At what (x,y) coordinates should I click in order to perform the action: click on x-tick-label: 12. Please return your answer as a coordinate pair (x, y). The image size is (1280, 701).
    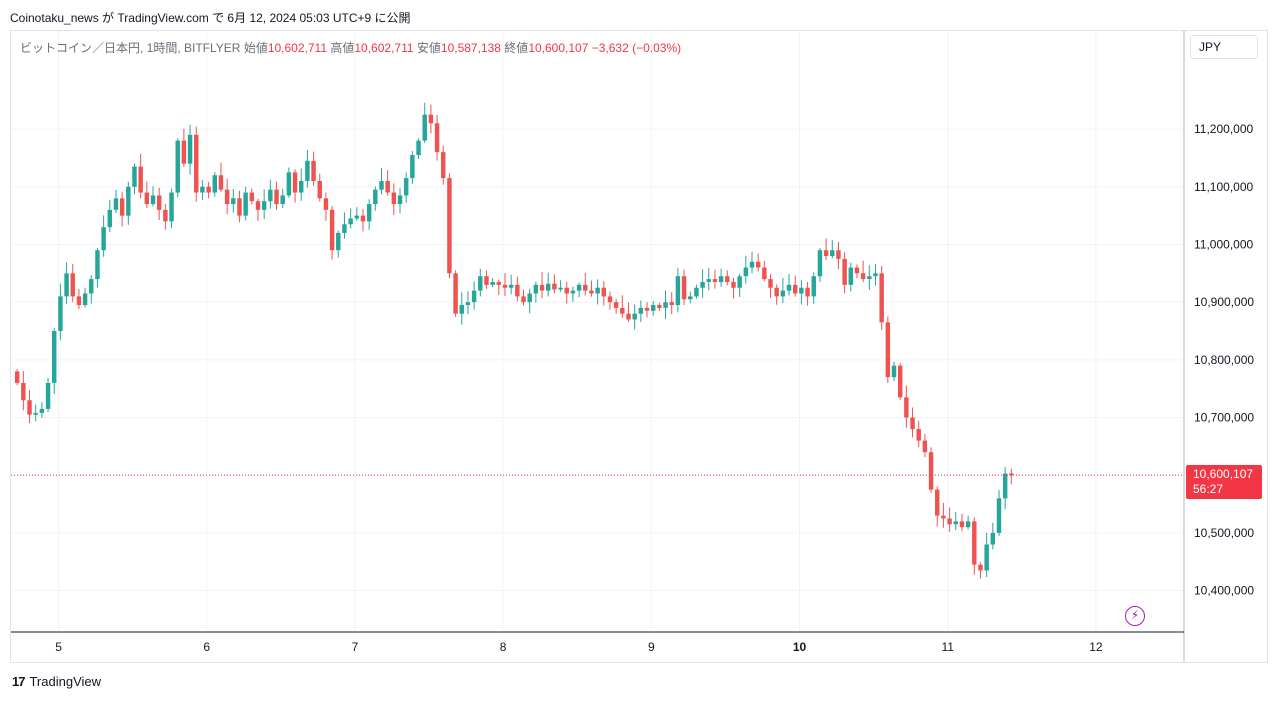
    Looking at the image, I should click on (1096, 647).